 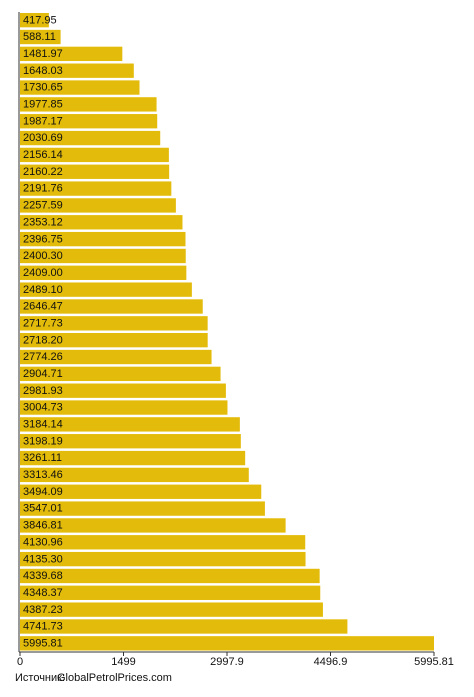 What do you see at coordinates (434, 662) in the screenshot?
I see `x-tick-label: 5995.81` at bounding box center [434, 662].